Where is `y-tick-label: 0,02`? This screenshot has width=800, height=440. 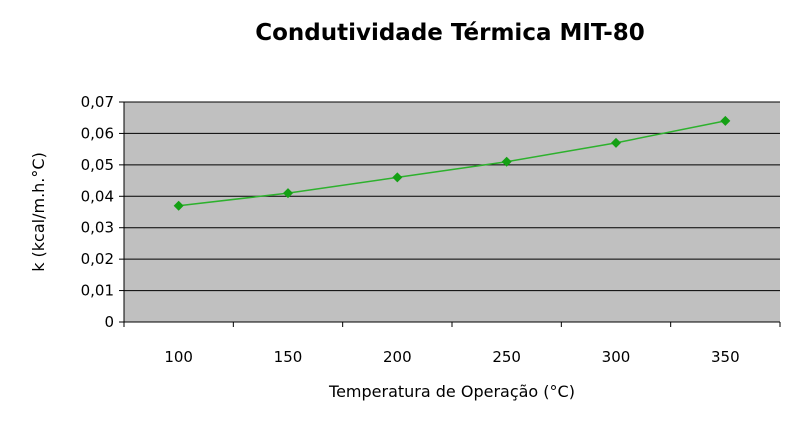
y-tick-label: 0,02 is located at coordinates (97, 259).